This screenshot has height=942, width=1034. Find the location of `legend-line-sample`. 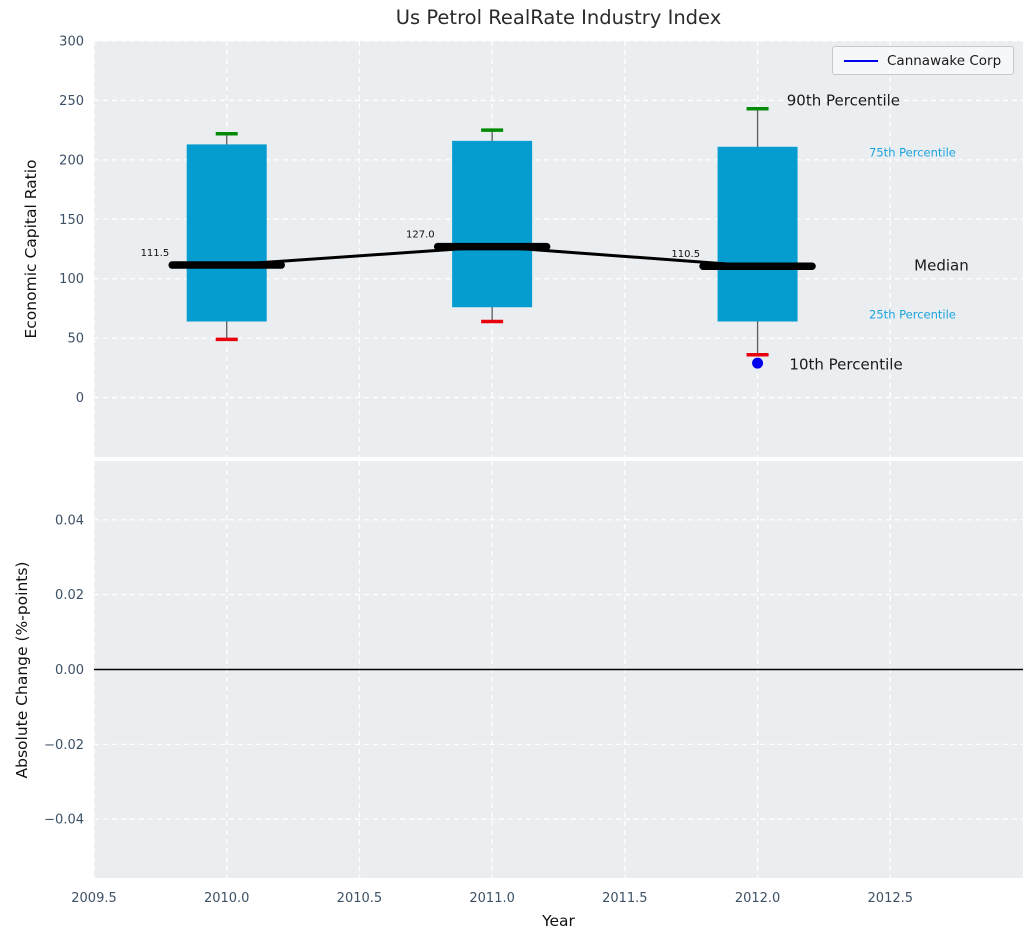

legend-line-sample is located at coordinates (861, 60).